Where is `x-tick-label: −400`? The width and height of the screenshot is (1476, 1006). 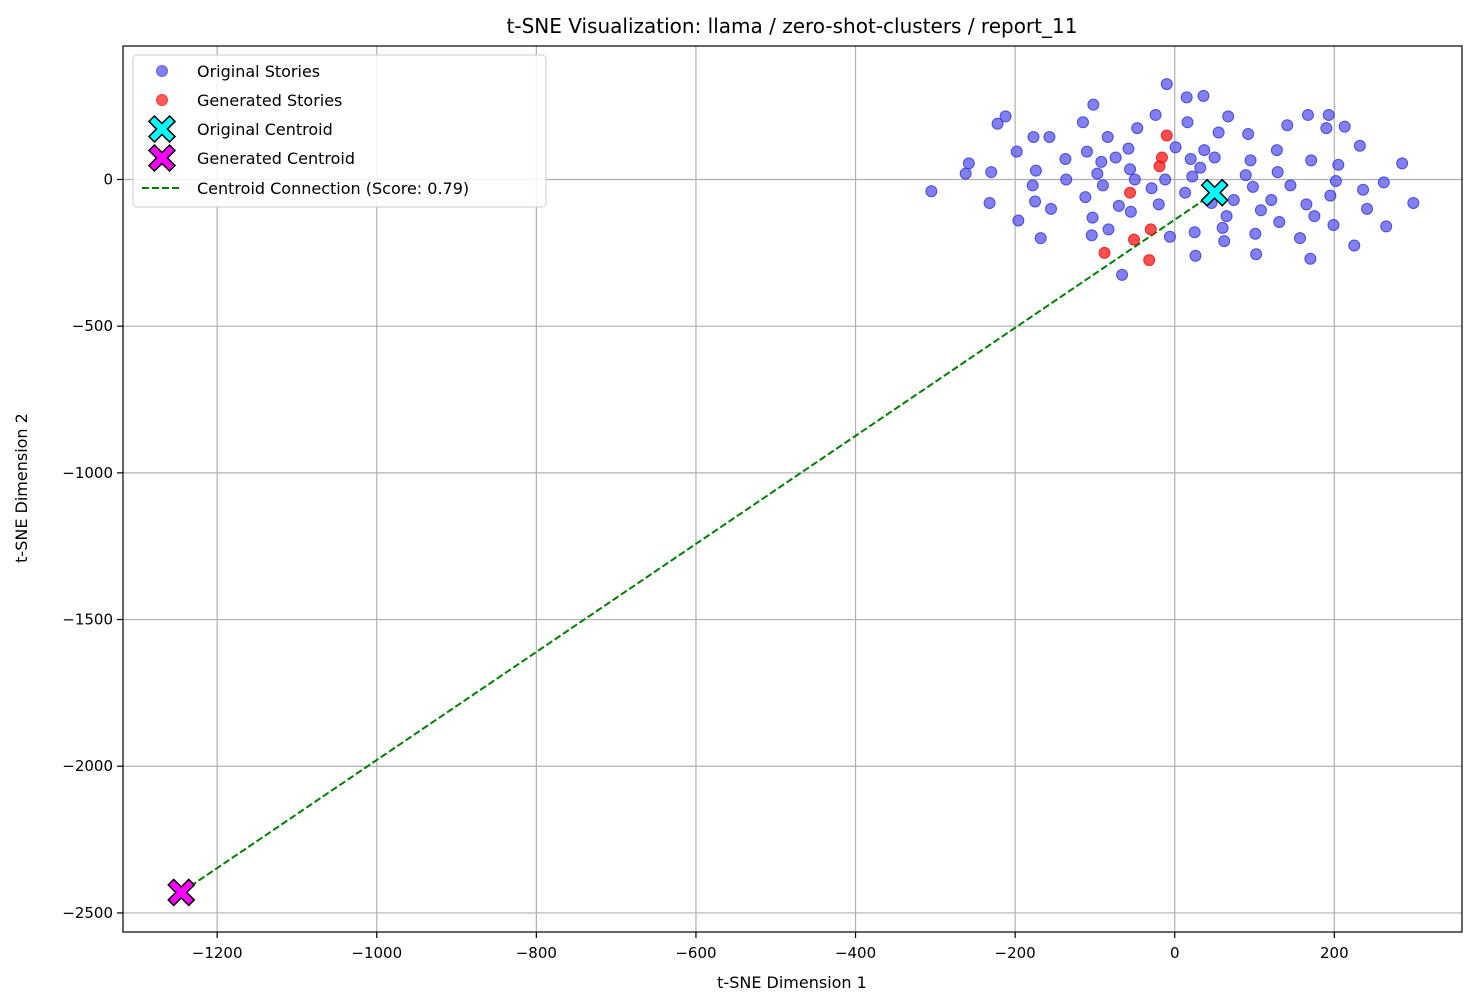 x-tick-label: −400 is located at coordinates (855, 953).